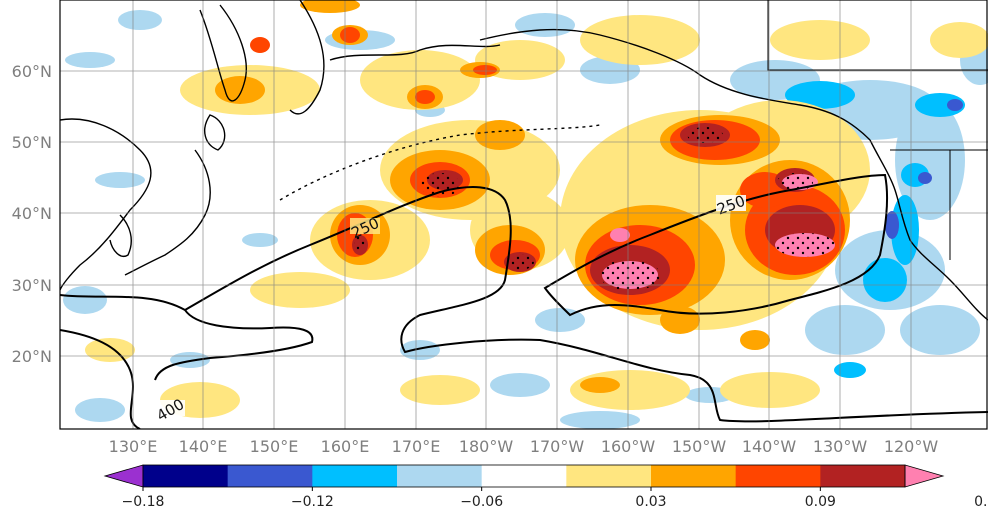  I want to click on lon-label-160w: 160°W, so click(628, 446).